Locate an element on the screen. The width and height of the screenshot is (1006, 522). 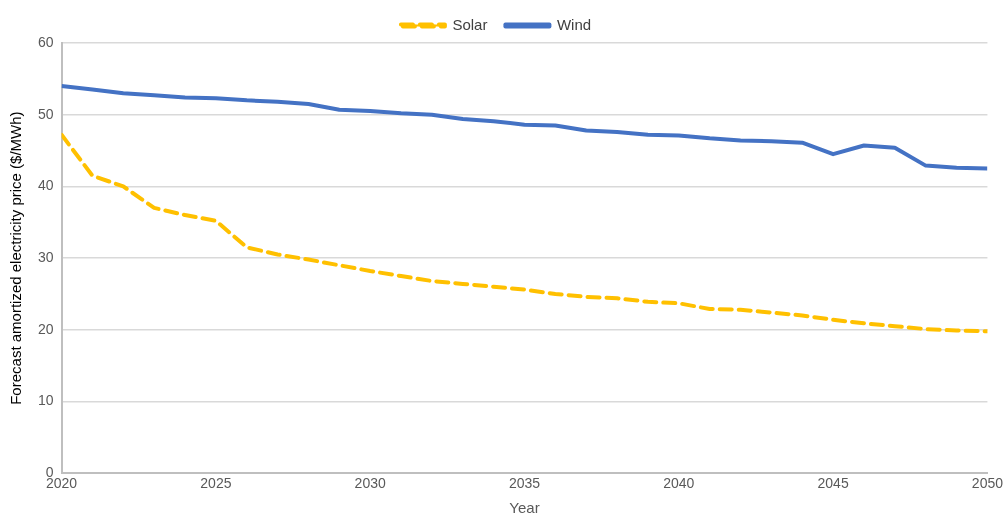
x-tick-label: 2030 is located at coordinates (370, 483).